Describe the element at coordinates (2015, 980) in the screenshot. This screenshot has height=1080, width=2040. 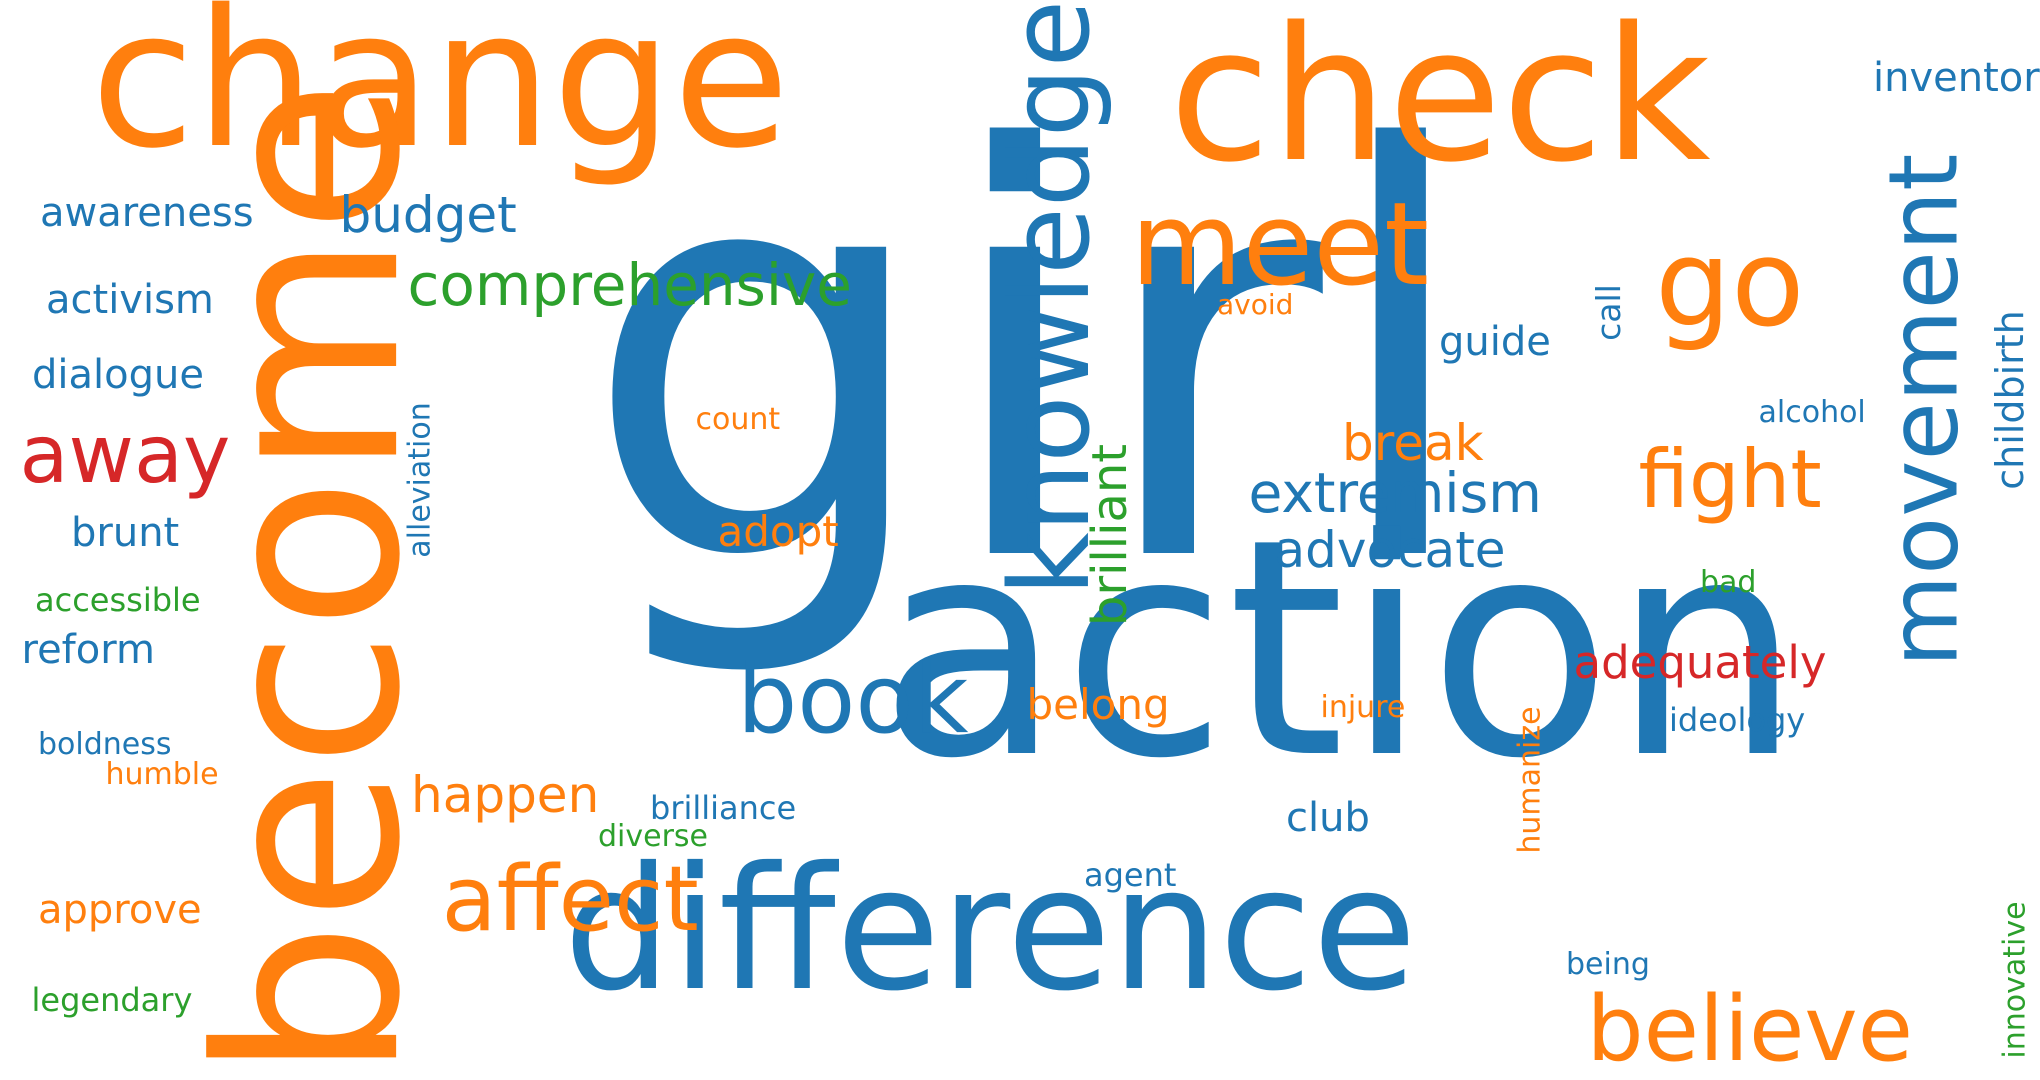
I see `word-innovative: innovative` at that location.